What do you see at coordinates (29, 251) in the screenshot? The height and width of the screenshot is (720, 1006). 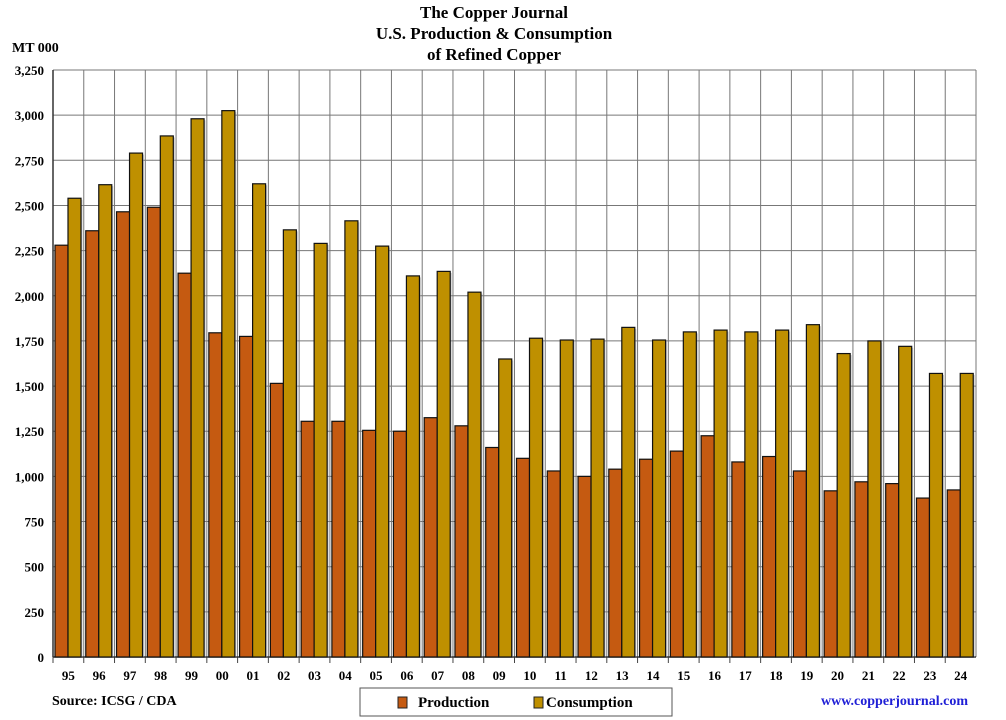 I see `y-tick-label: 2,250` at bounding box center [29, 251].